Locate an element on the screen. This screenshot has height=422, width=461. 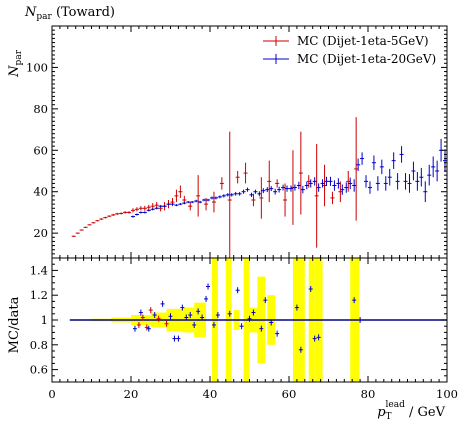
ratio-tick-label: 1 is located at coordinates (44, 320).